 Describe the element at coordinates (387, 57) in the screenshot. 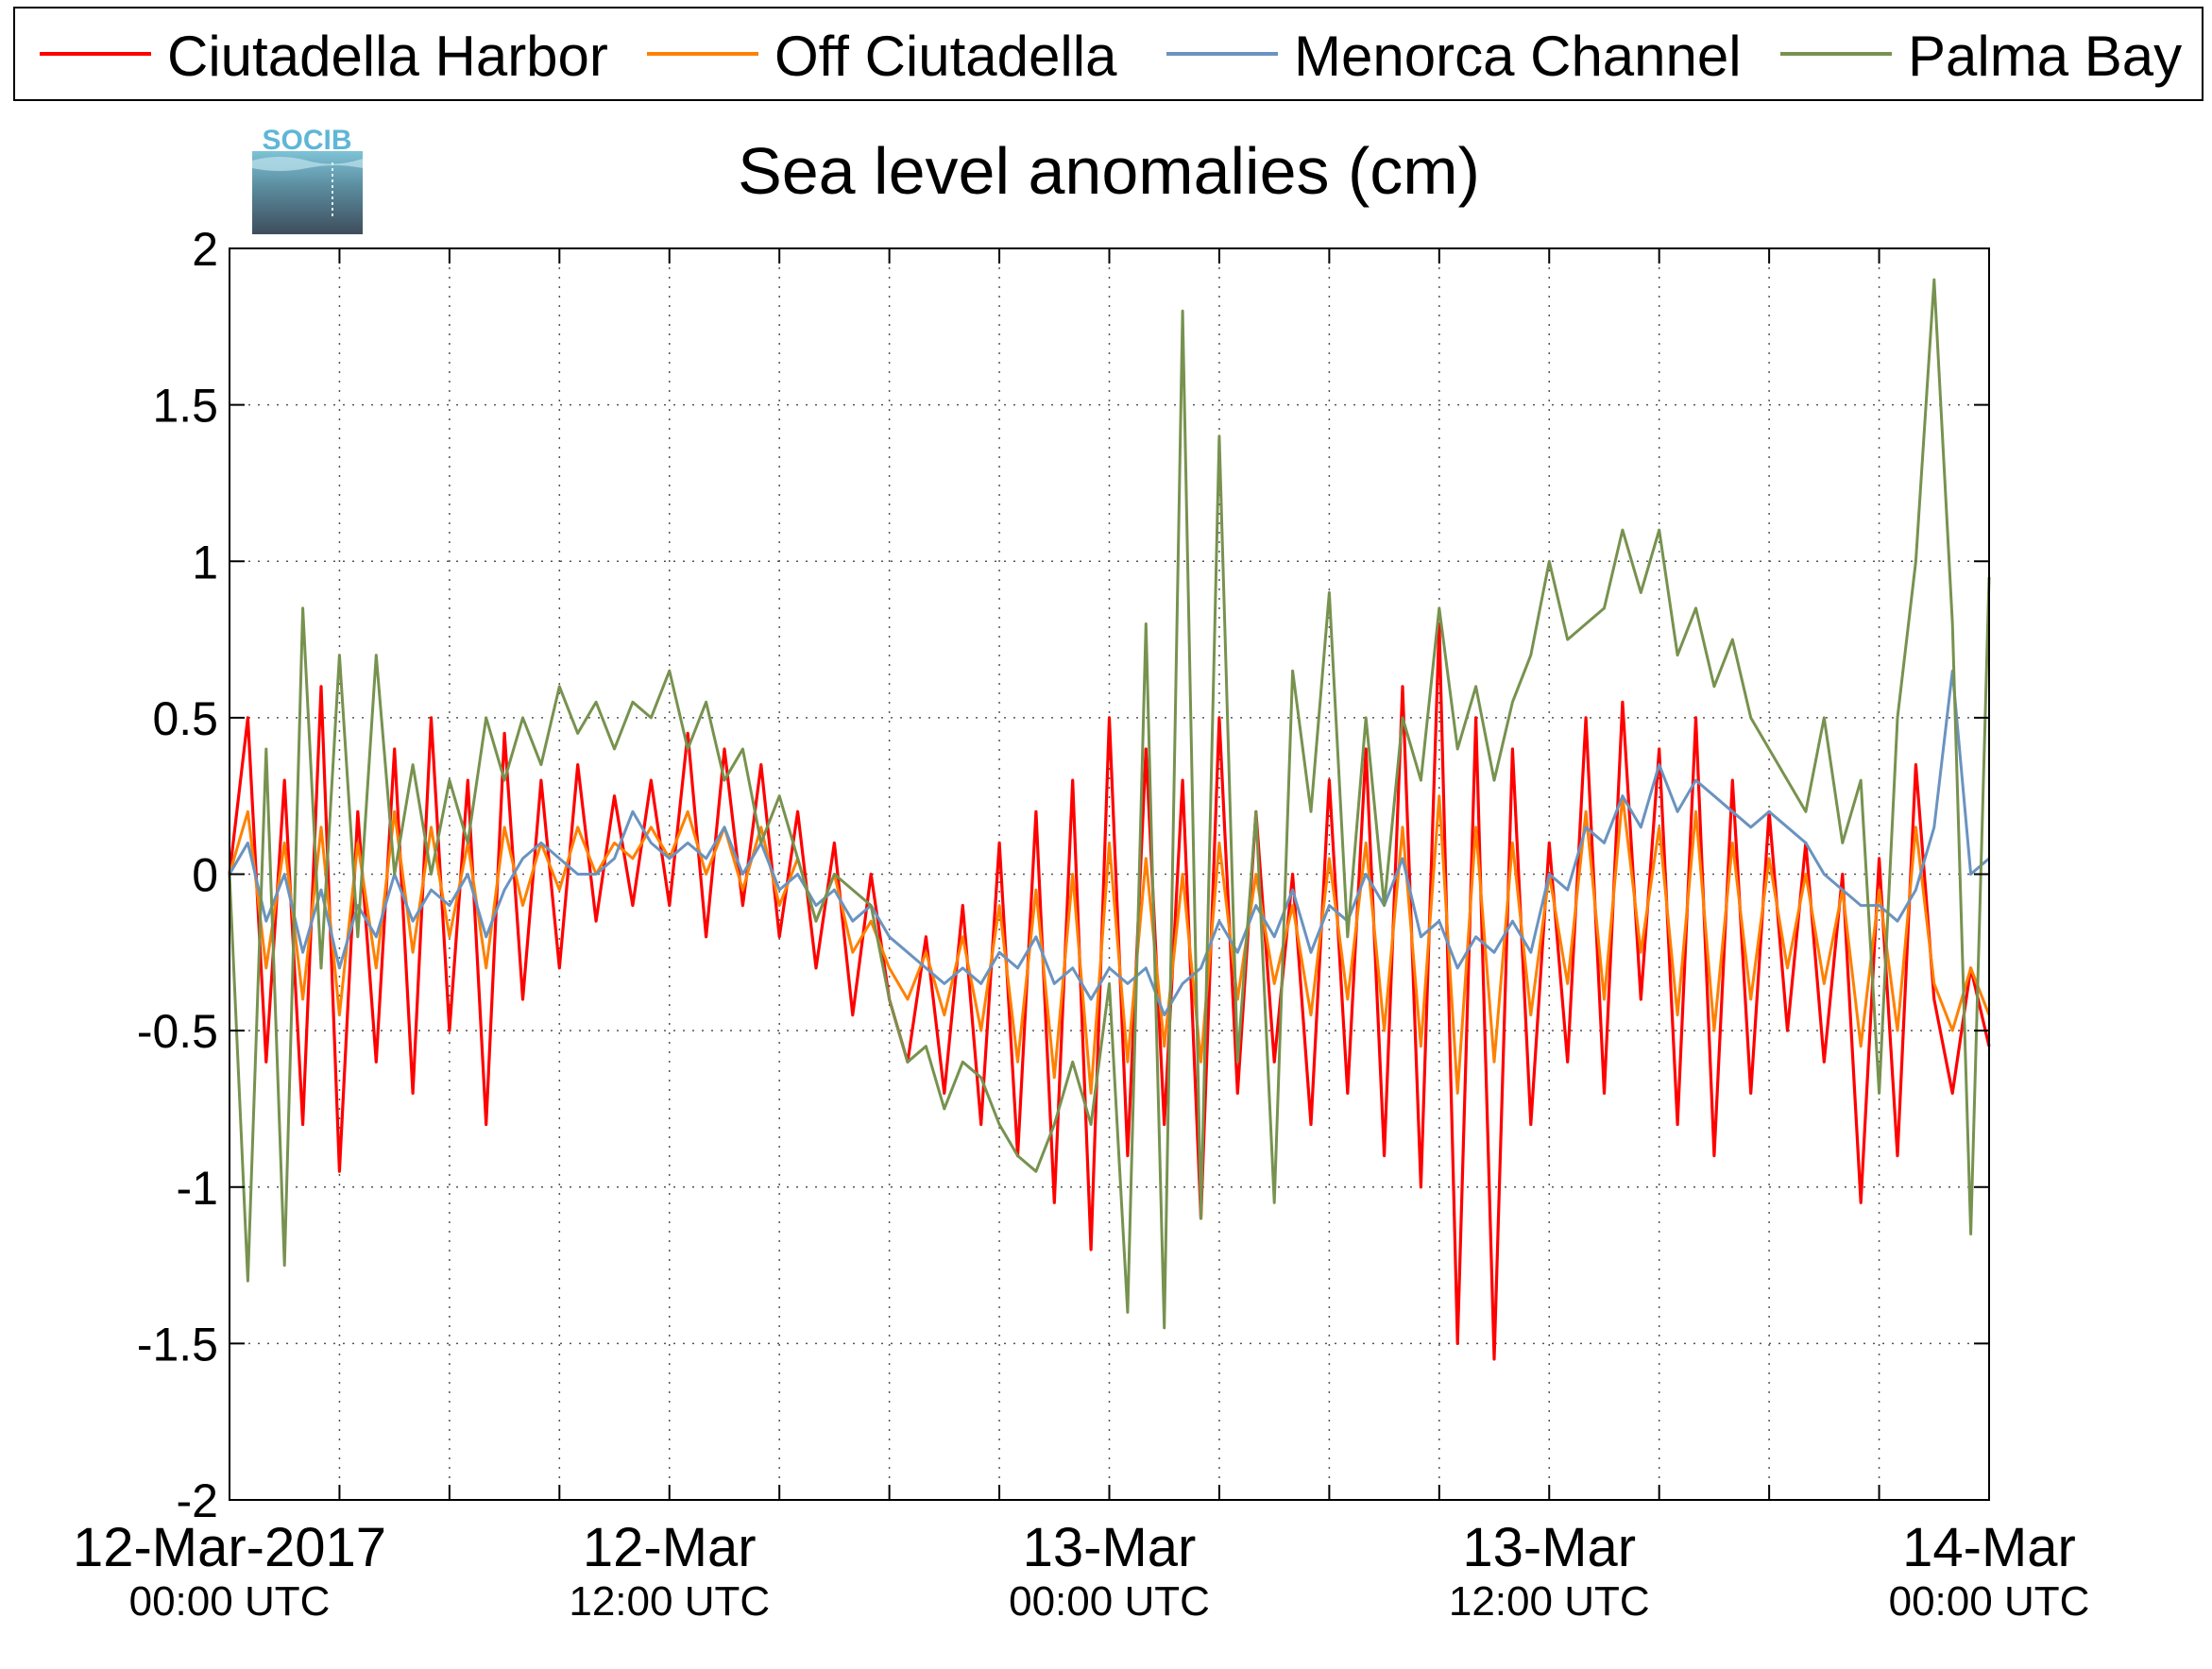

I see `legend-label: Ciutadella Harbor` at that location.